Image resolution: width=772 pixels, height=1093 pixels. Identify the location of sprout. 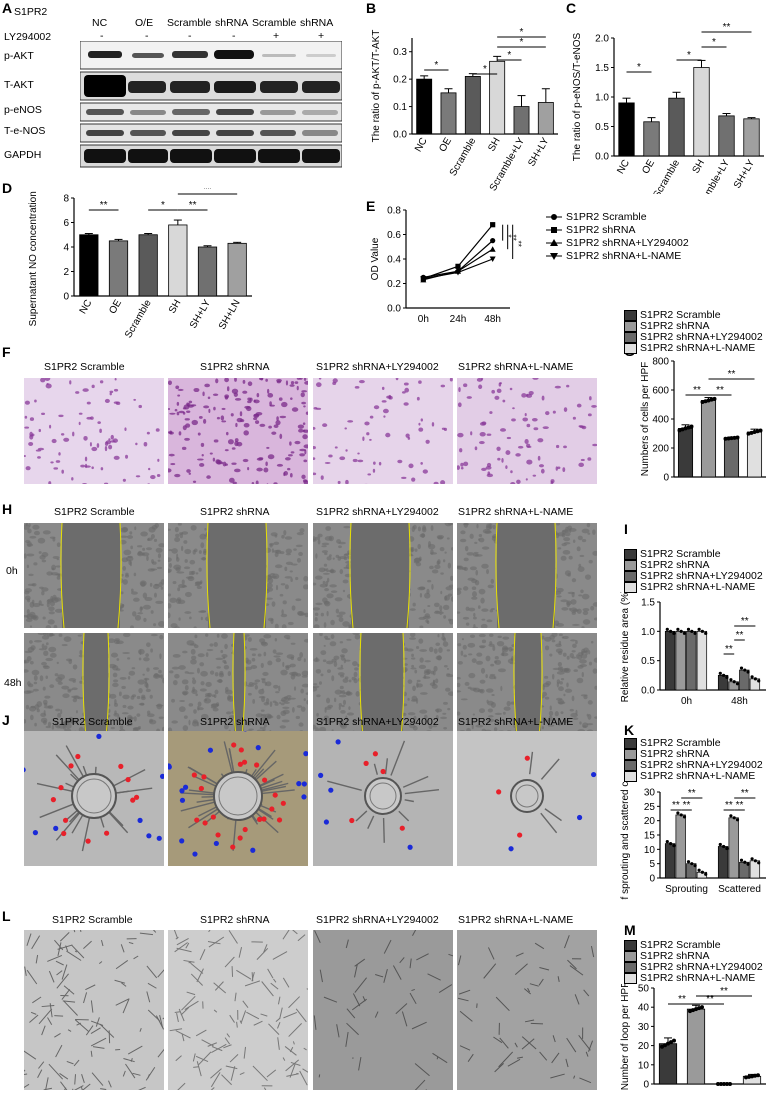
(383, 830).